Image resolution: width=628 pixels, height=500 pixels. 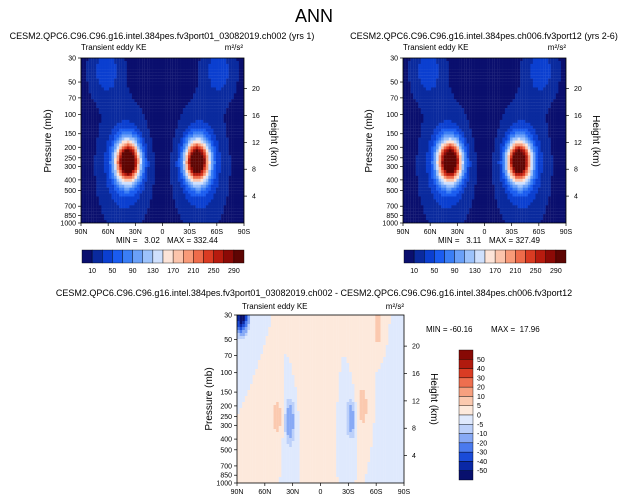 I want to click on height-tick-label: 16, so click(x=256, y=116).